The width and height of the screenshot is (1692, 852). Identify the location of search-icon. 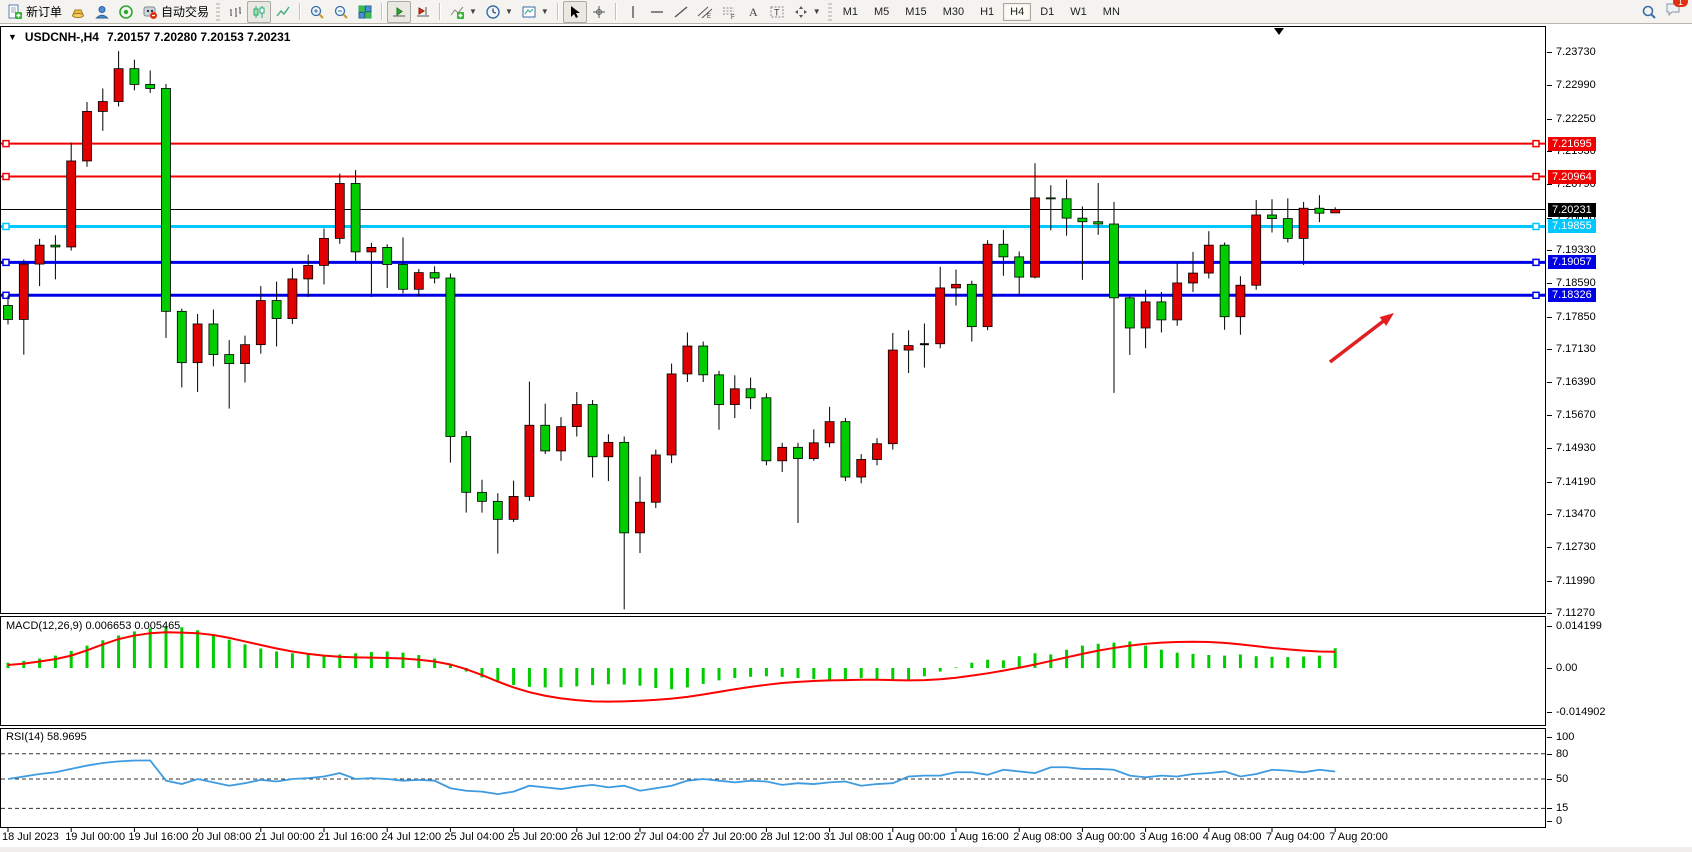
(1649, 12).